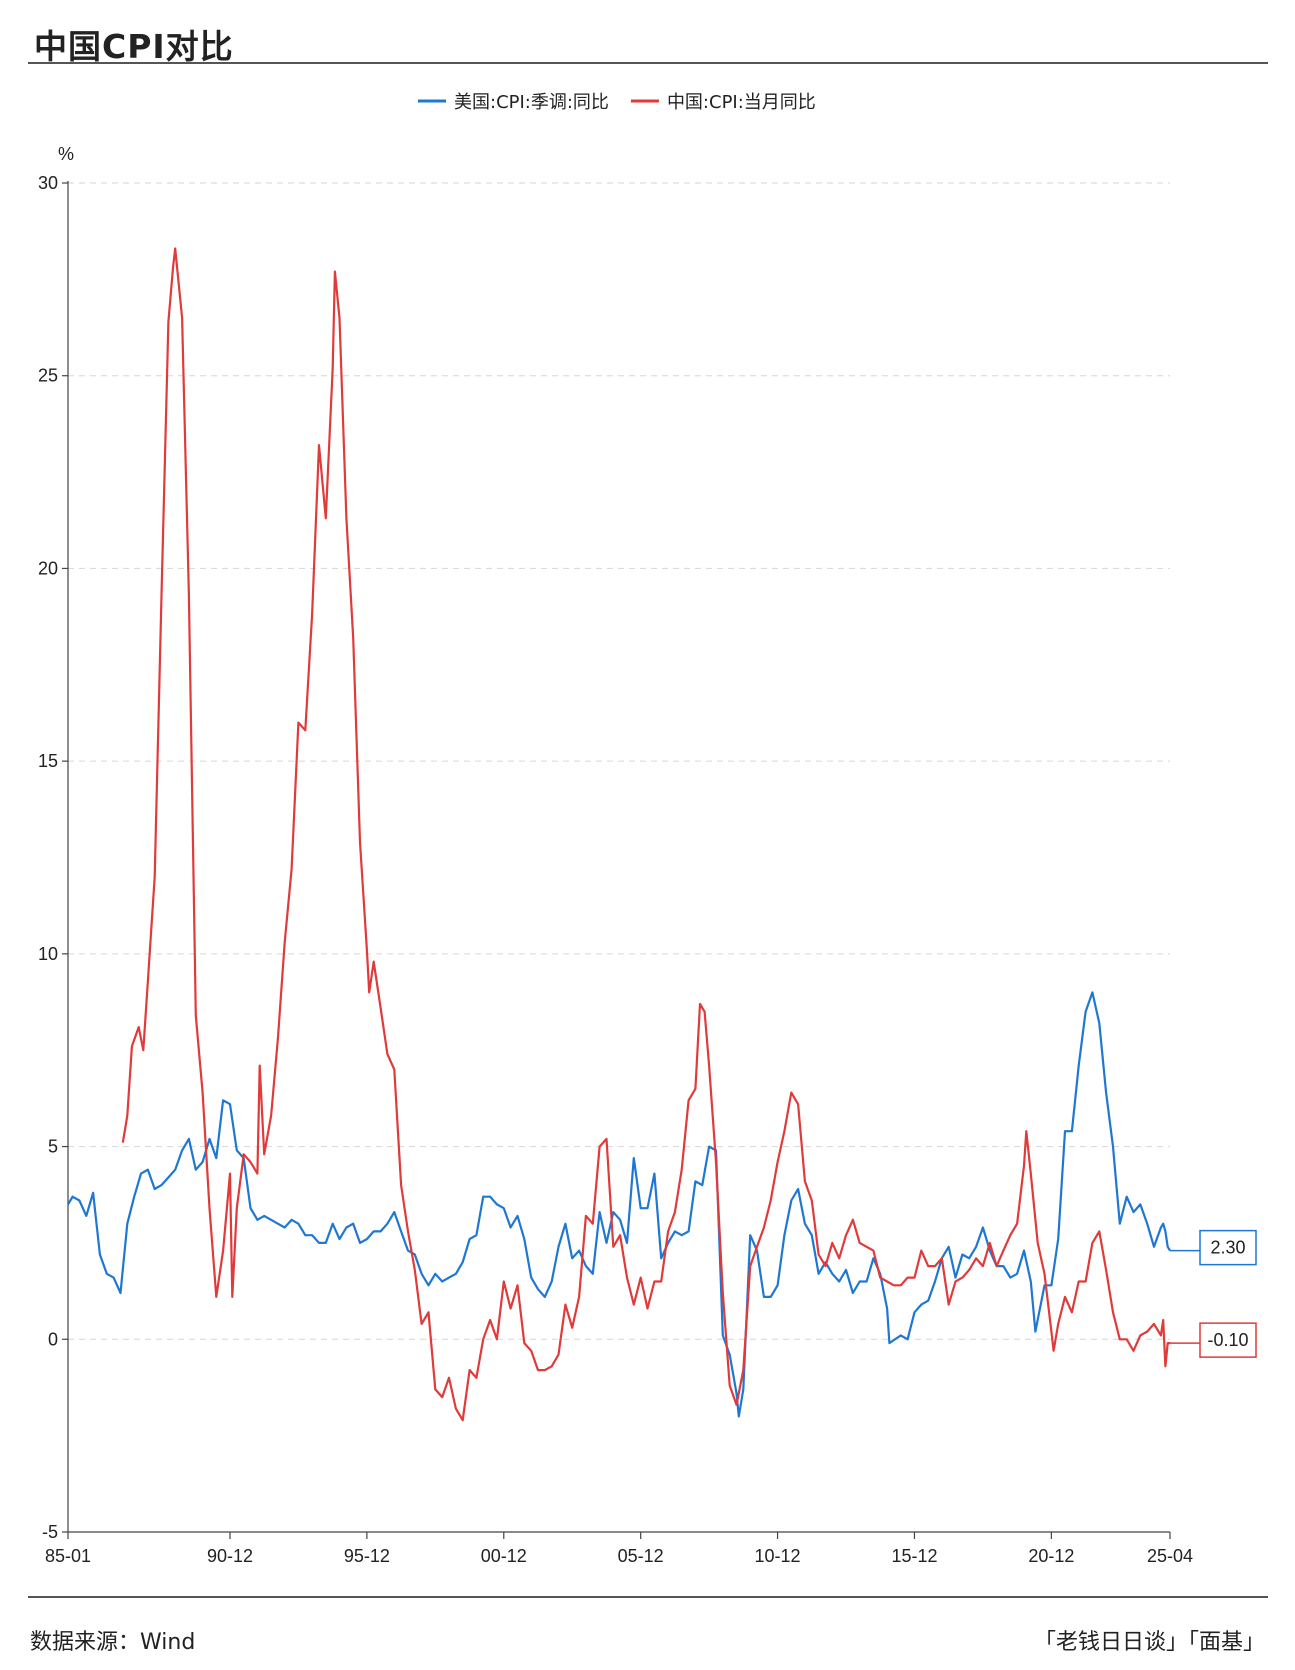 This screenshot has width=1295, height=1670. What do you see at coordinates (1170, 1556) in the screenshot?
I see `x-tick-label: 25-04` at bounding box center [1170, 1556].